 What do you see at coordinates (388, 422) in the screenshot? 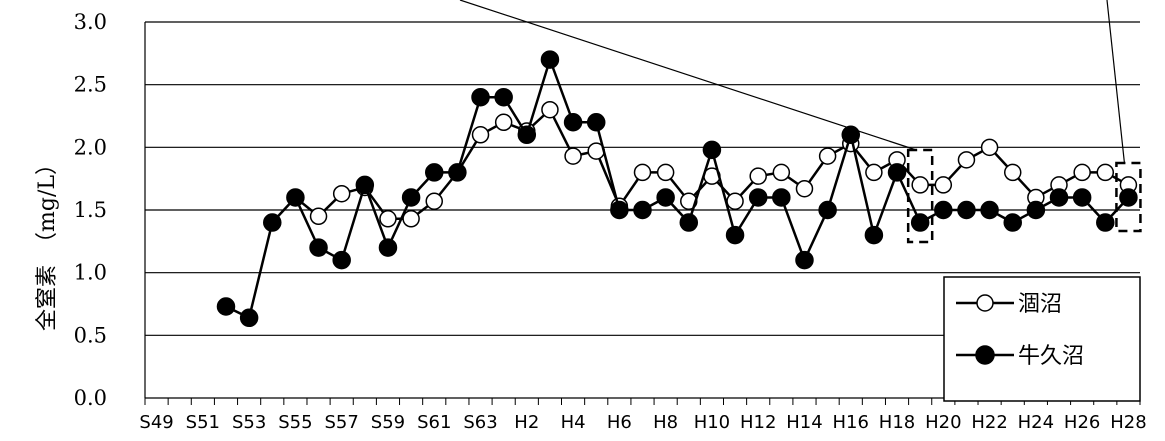
I see `x-tick-label: S59` at bounding box center [388, 422].